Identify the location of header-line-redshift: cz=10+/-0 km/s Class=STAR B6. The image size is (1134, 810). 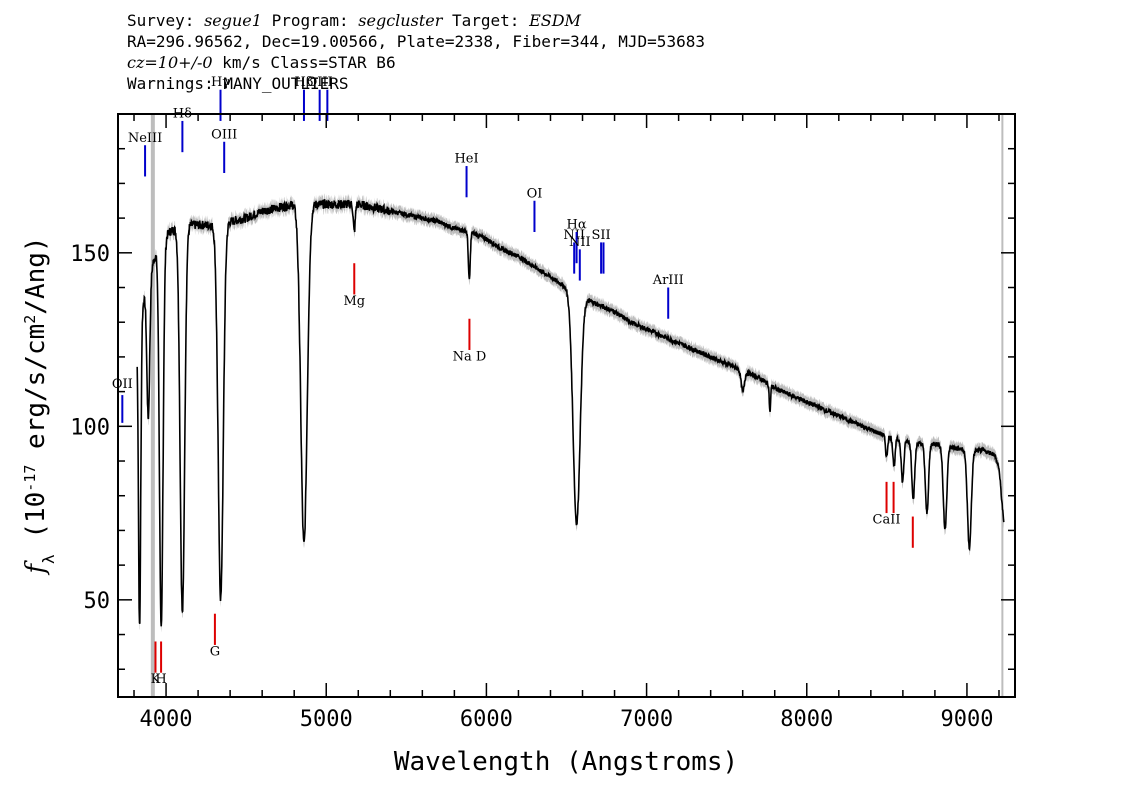
(416, 62).